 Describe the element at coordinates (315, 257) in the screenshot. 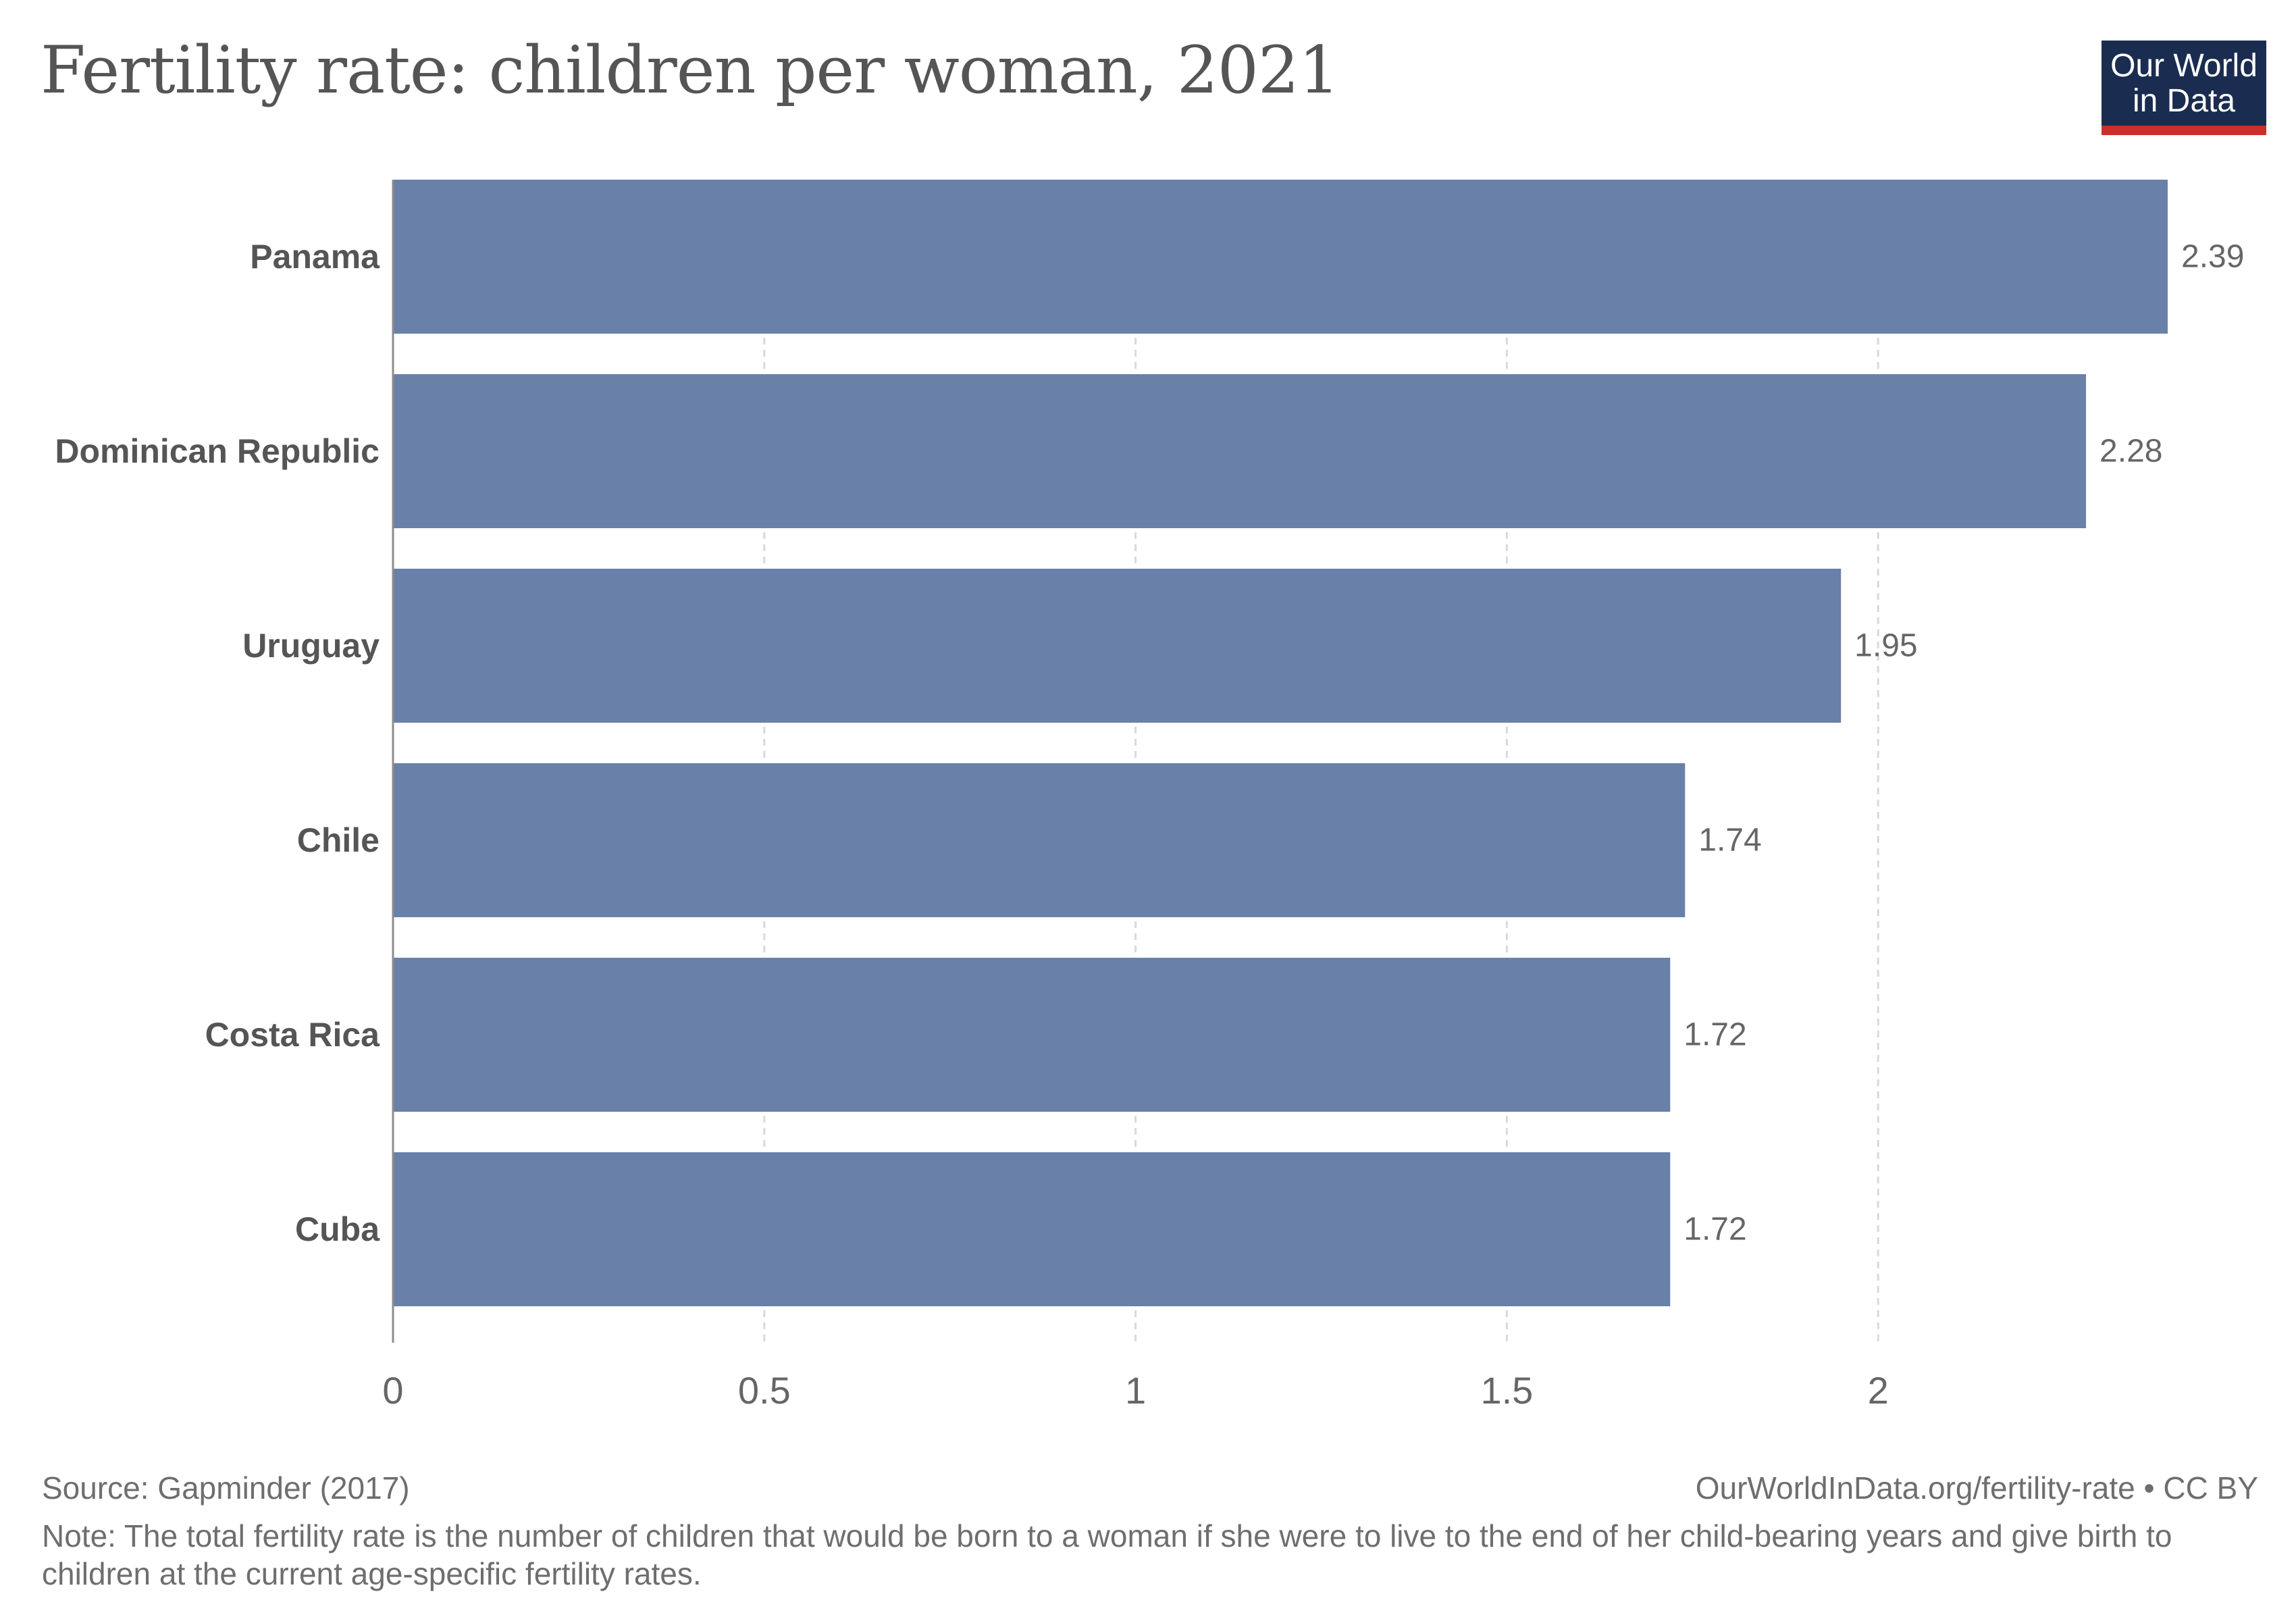

I see `category-label: Panama` at that location.